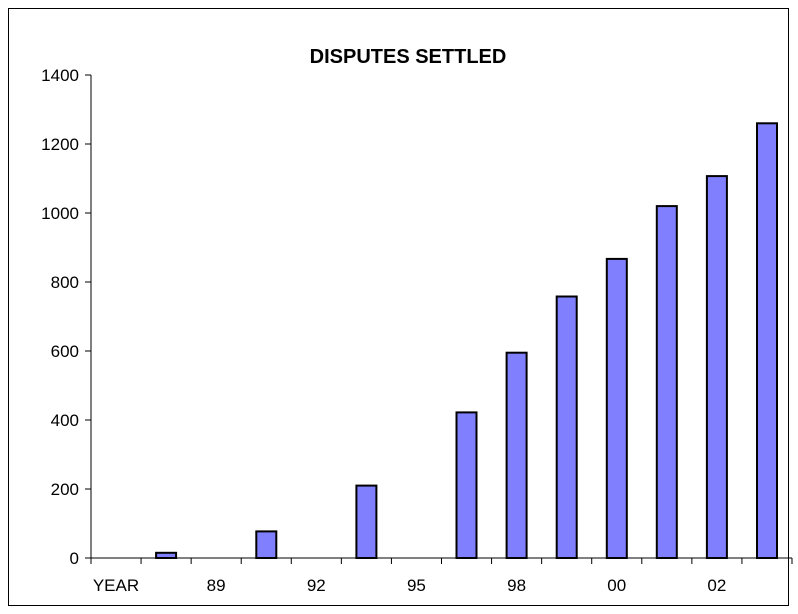  What do you see at coordinates (216, 585) in the screenshot?
I see `x-tick-label: 89` at bounding box center [216, 585].